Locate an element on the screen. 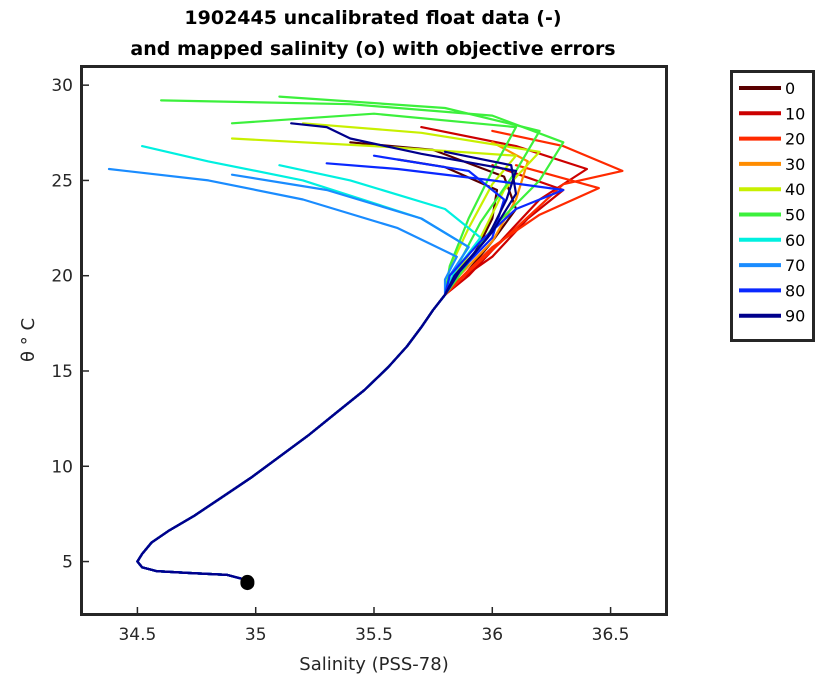 The image size is (829, 682). y-tick-label: 25 is located at coordinates (62, 181).